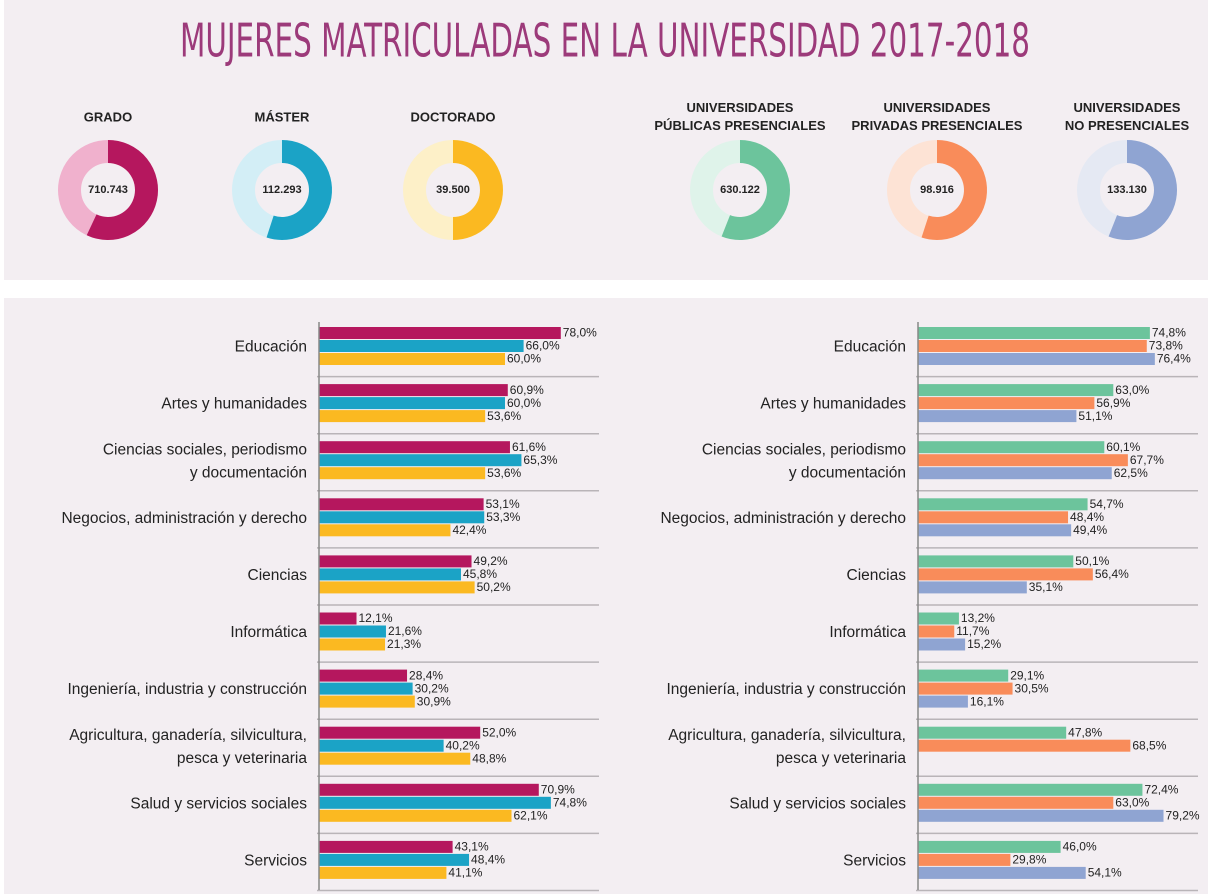  What do you see at coordinates (1127, 190) in the screenshot?
I see `donut-value: 133.130` at bounding box center [1127, 190].